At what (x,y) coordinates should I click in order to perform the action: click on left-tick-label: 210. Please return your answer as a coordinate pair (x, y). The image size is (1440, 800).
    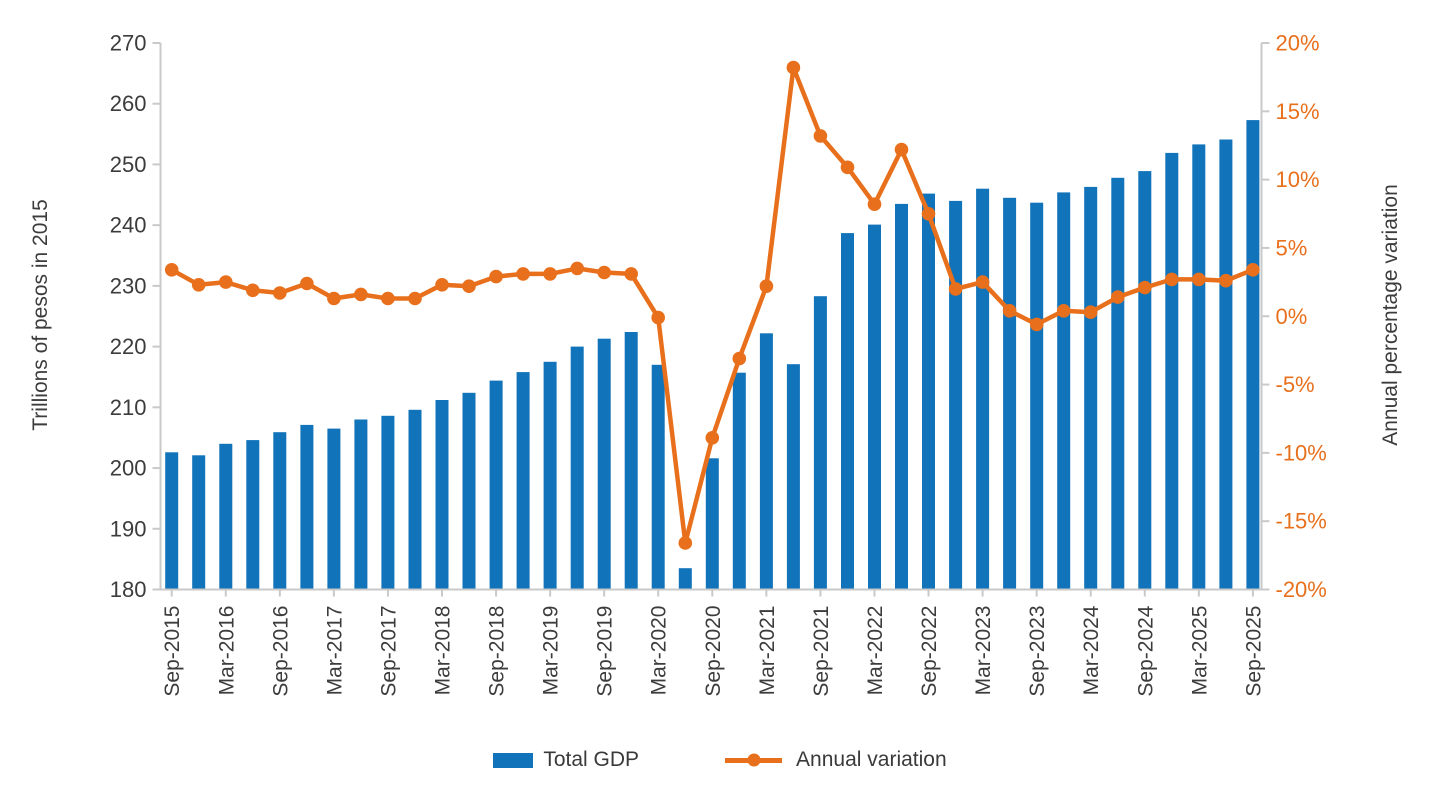
    Looking at the image, I should click on (128, 407).